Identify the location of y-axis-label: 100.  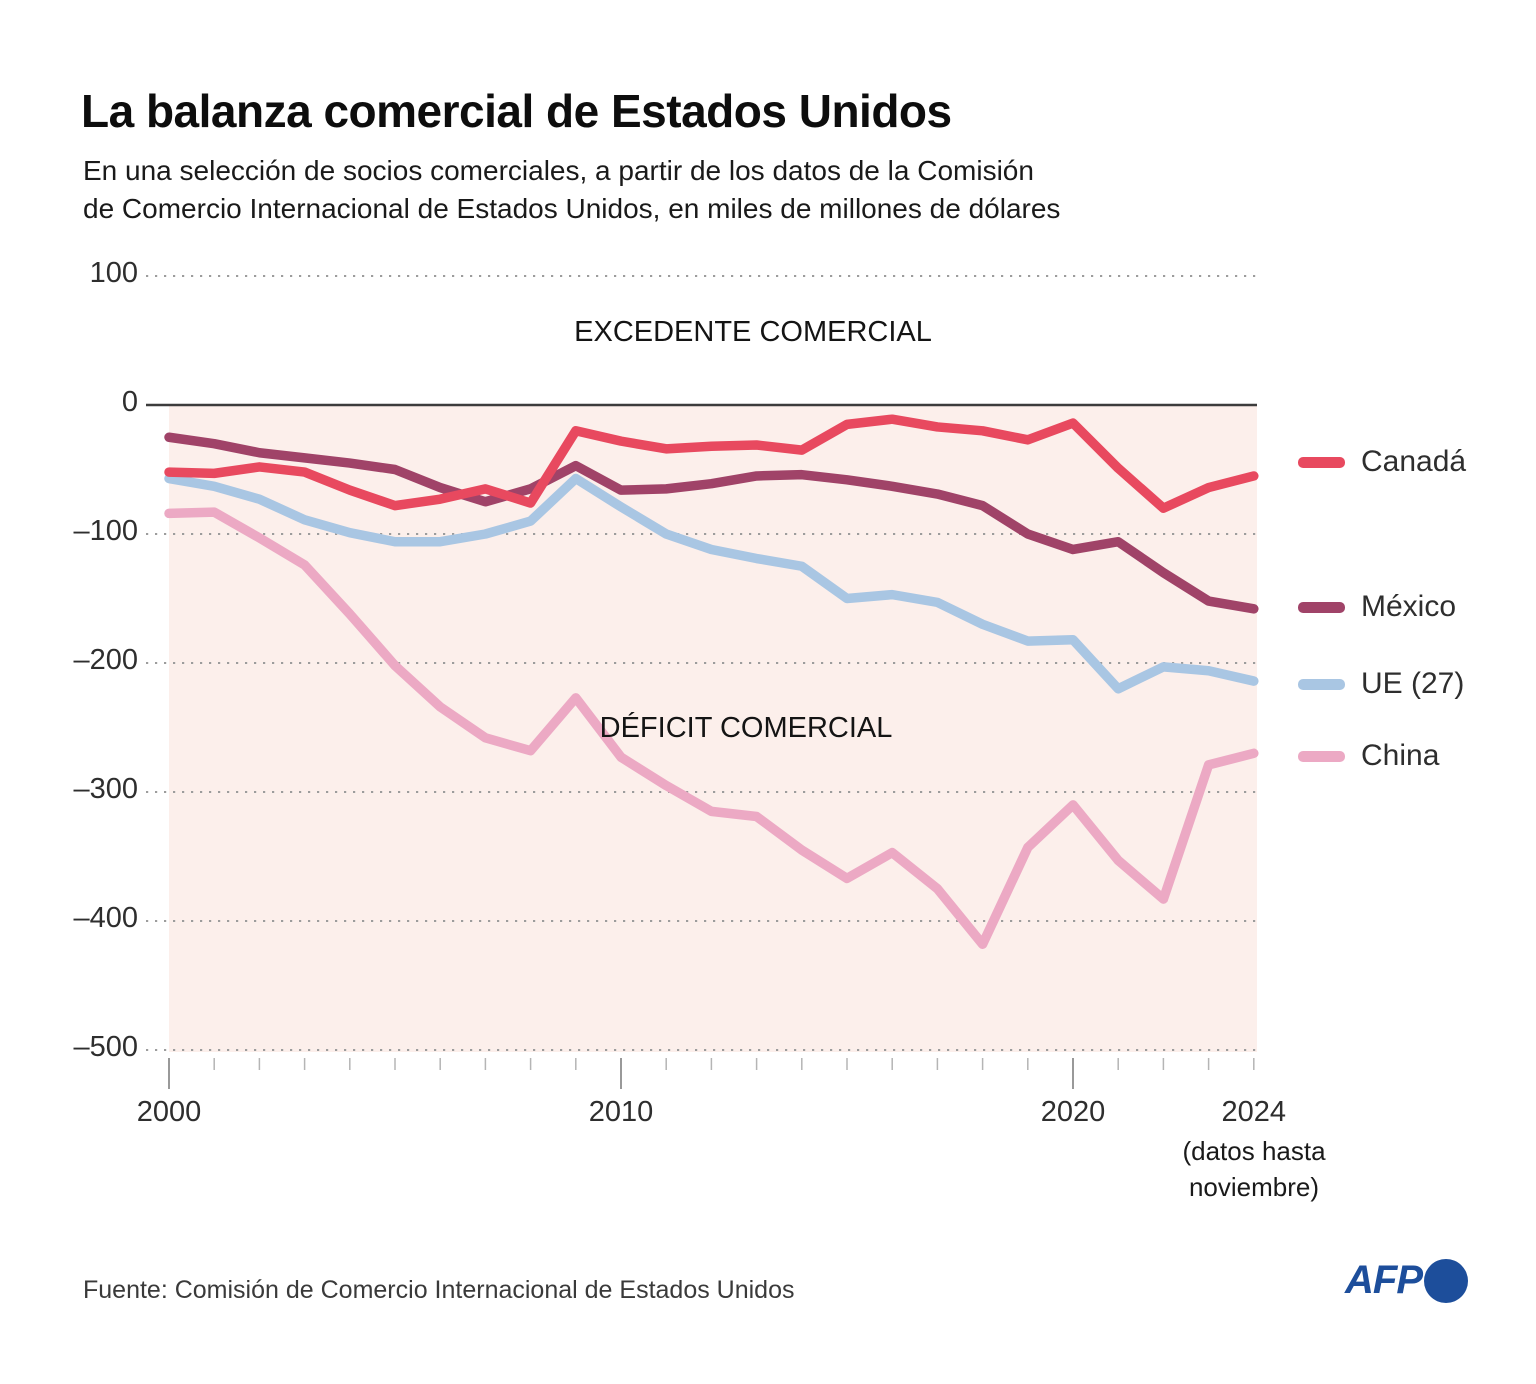
(113, 273).